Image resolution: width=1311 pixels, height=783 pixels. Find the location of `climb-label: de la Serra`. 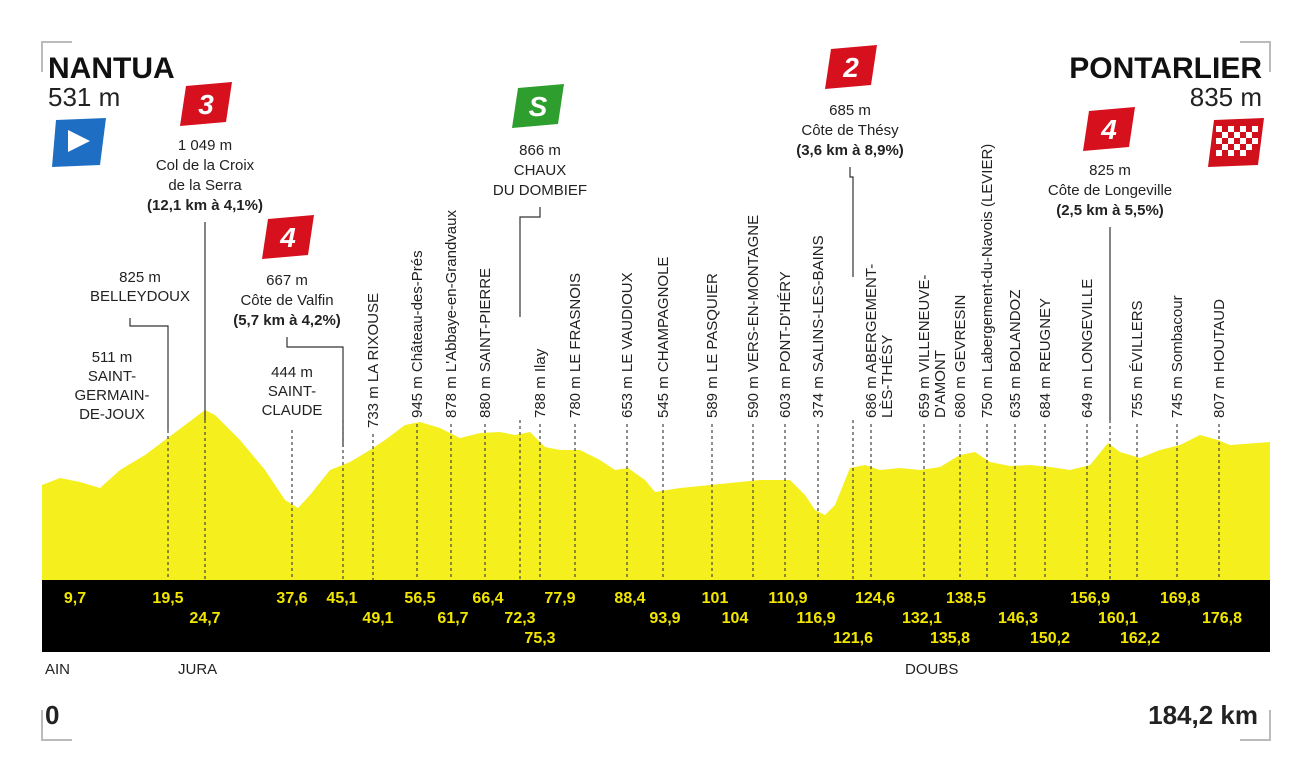

climb-label: de la Serra is located at coordinates (205, 185).